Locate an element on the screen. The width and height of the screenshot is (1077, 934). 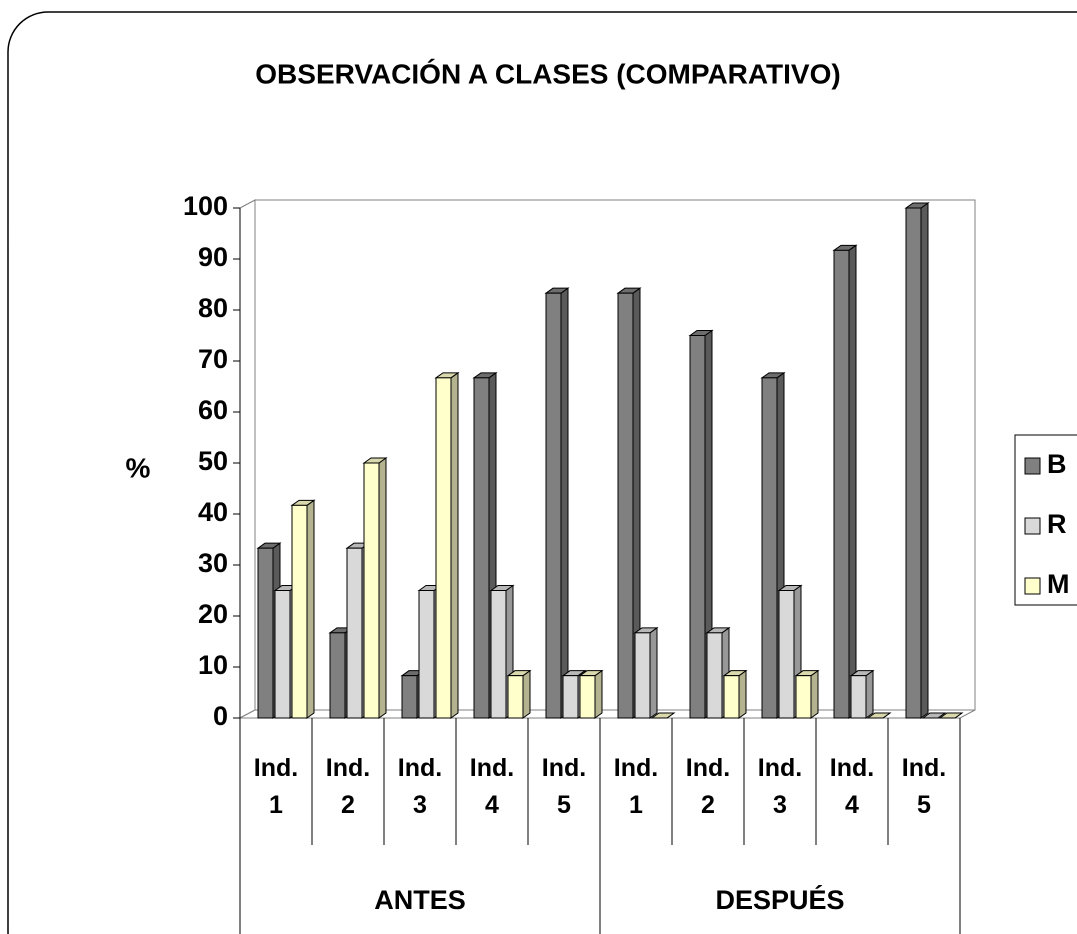
legend-label: M is located at coordinates (1058, 584).